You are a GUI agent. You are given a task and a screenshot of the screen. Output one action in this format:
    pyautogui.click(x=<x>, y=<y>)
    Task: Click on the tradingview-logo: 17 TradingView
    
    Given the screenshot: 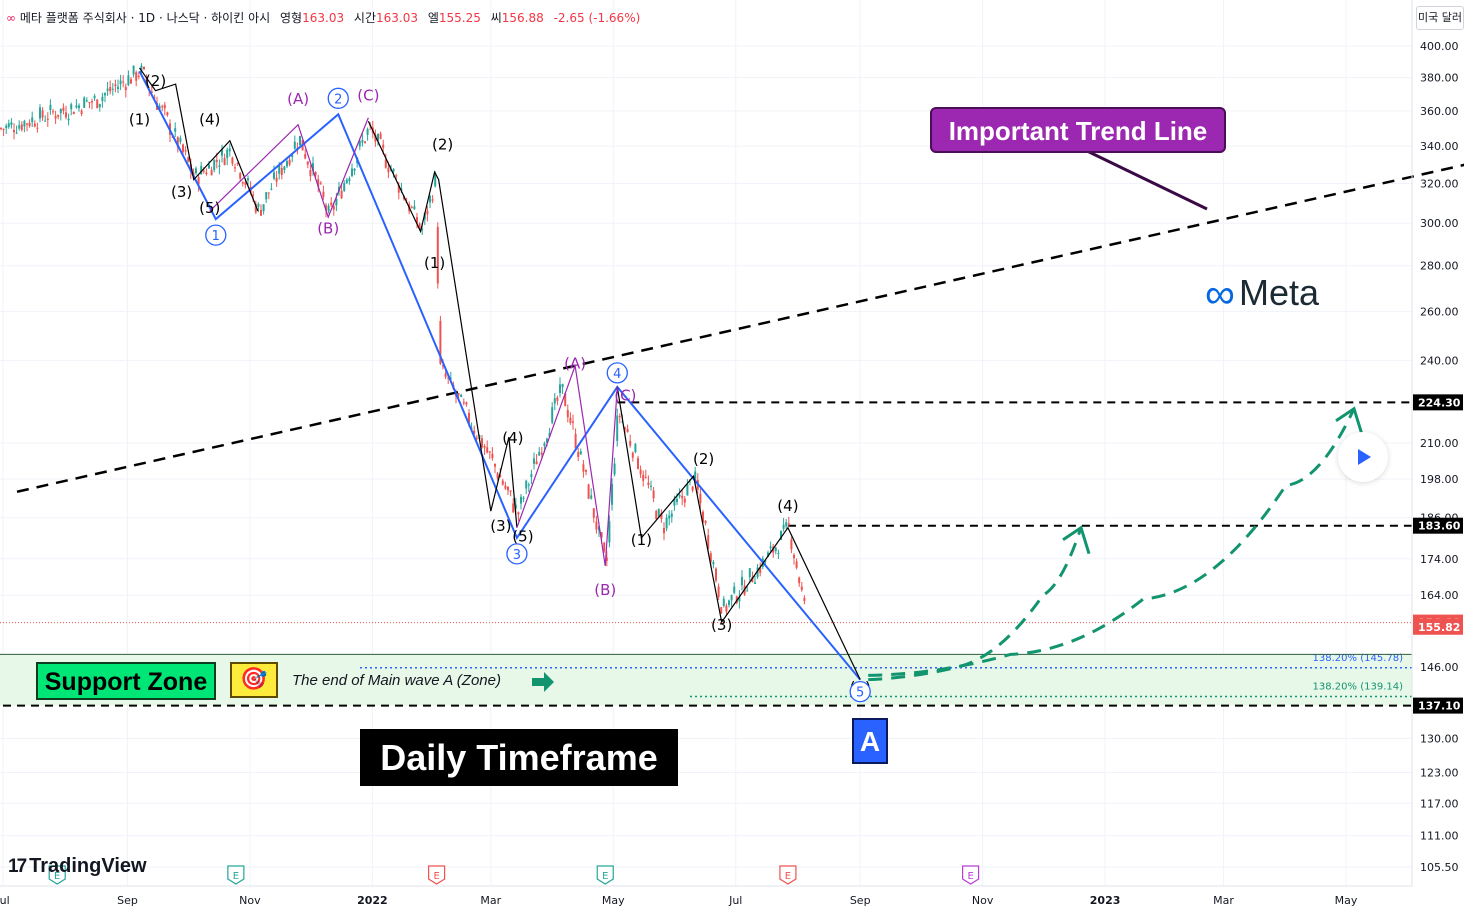 What is the action you would take?
    pyautogui.click(x=77, y=866)
    